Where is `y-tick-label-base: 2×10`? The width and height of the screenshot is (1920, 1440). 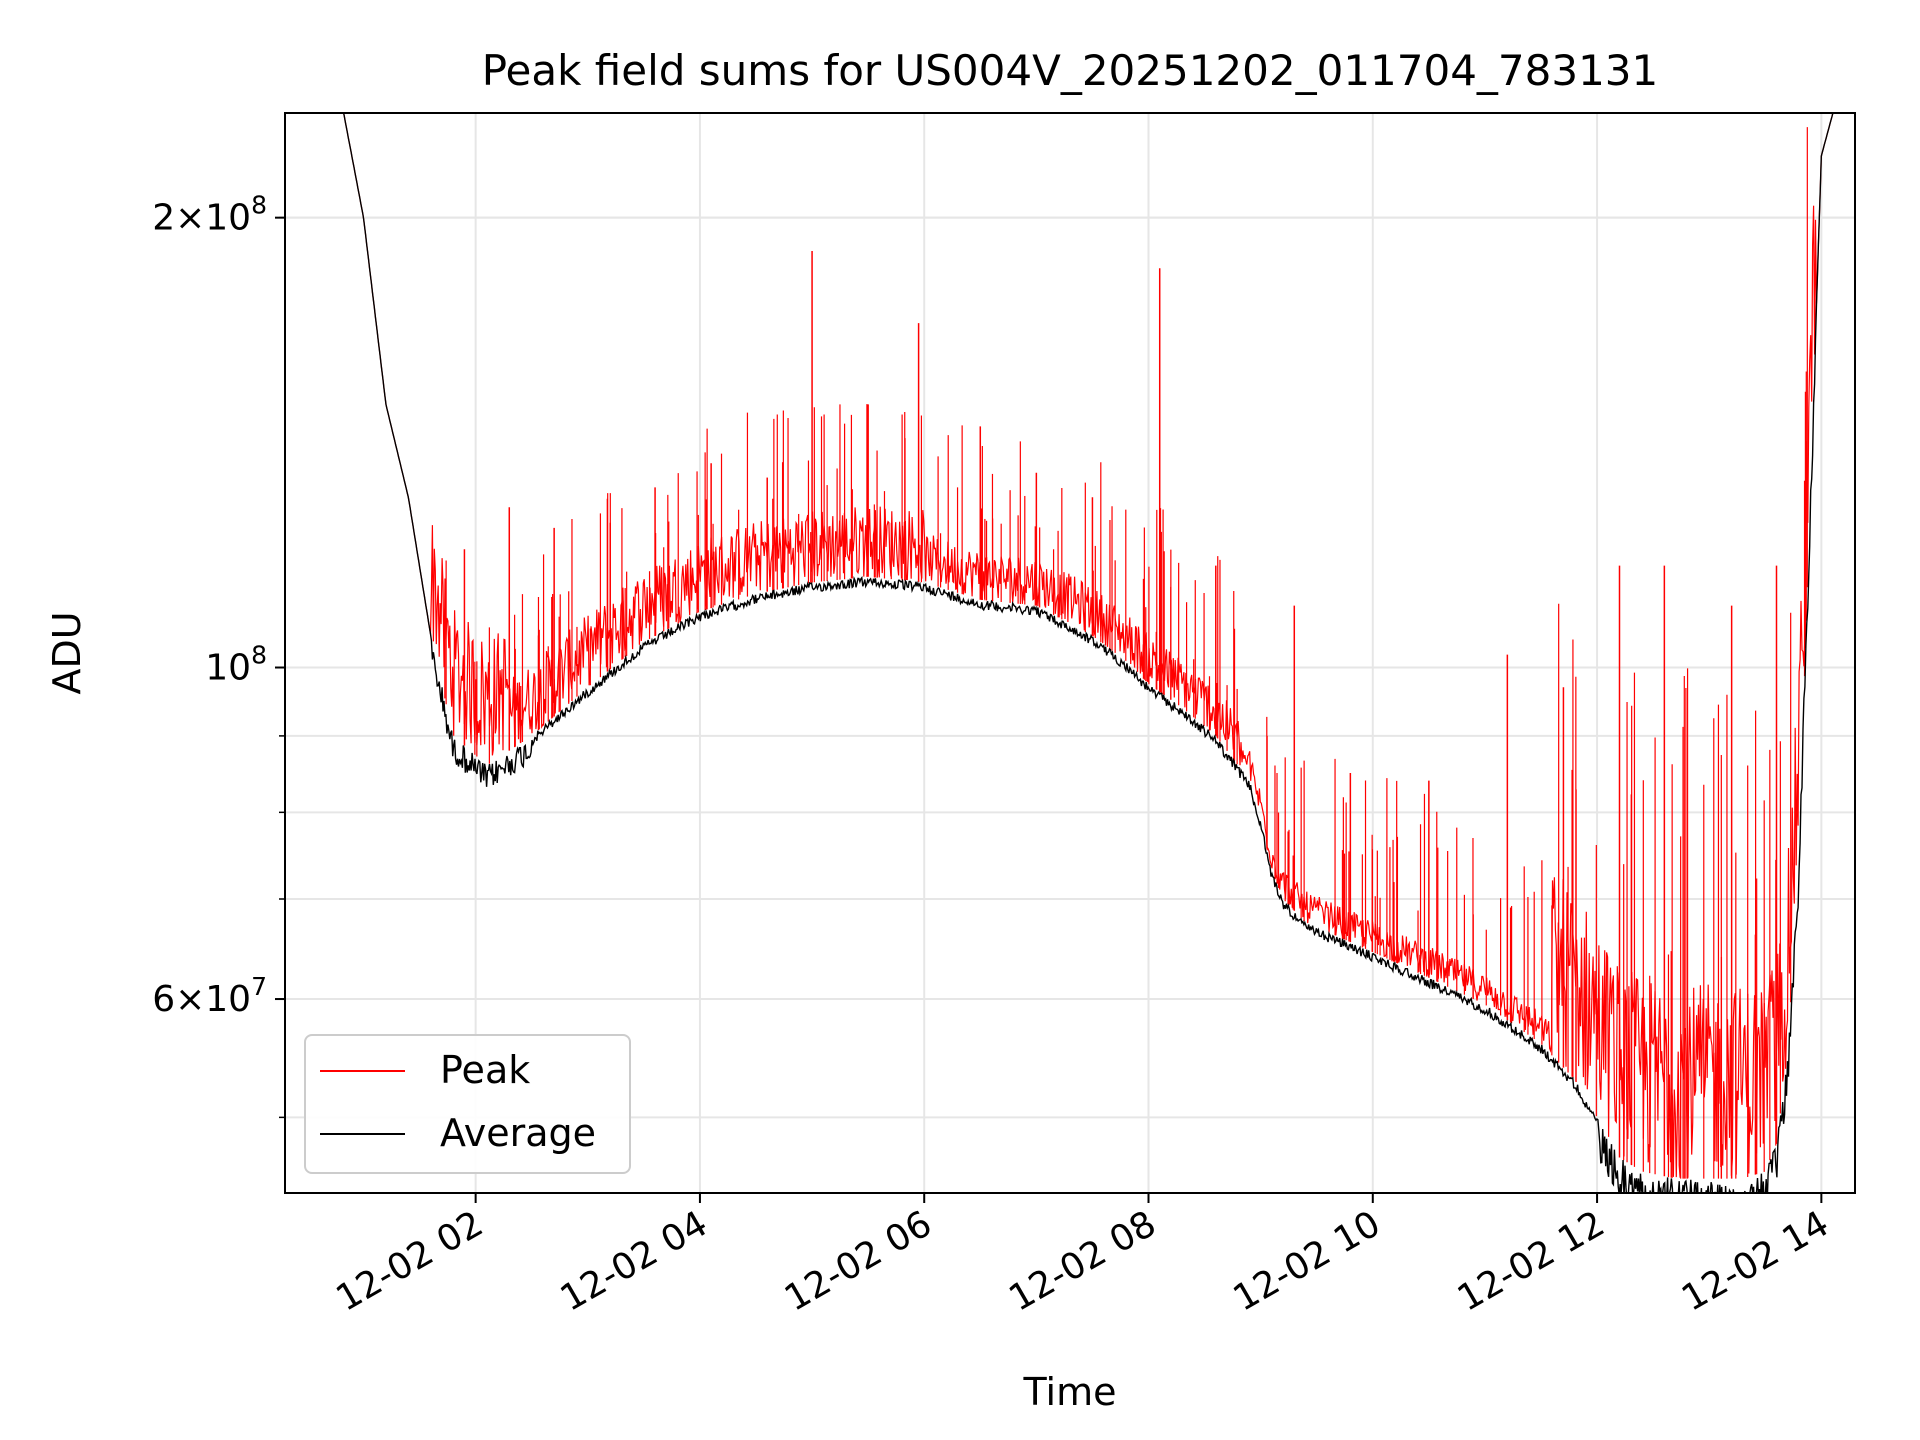 y-tick-label-base: 2×10 is located at coordinates (201, 218).